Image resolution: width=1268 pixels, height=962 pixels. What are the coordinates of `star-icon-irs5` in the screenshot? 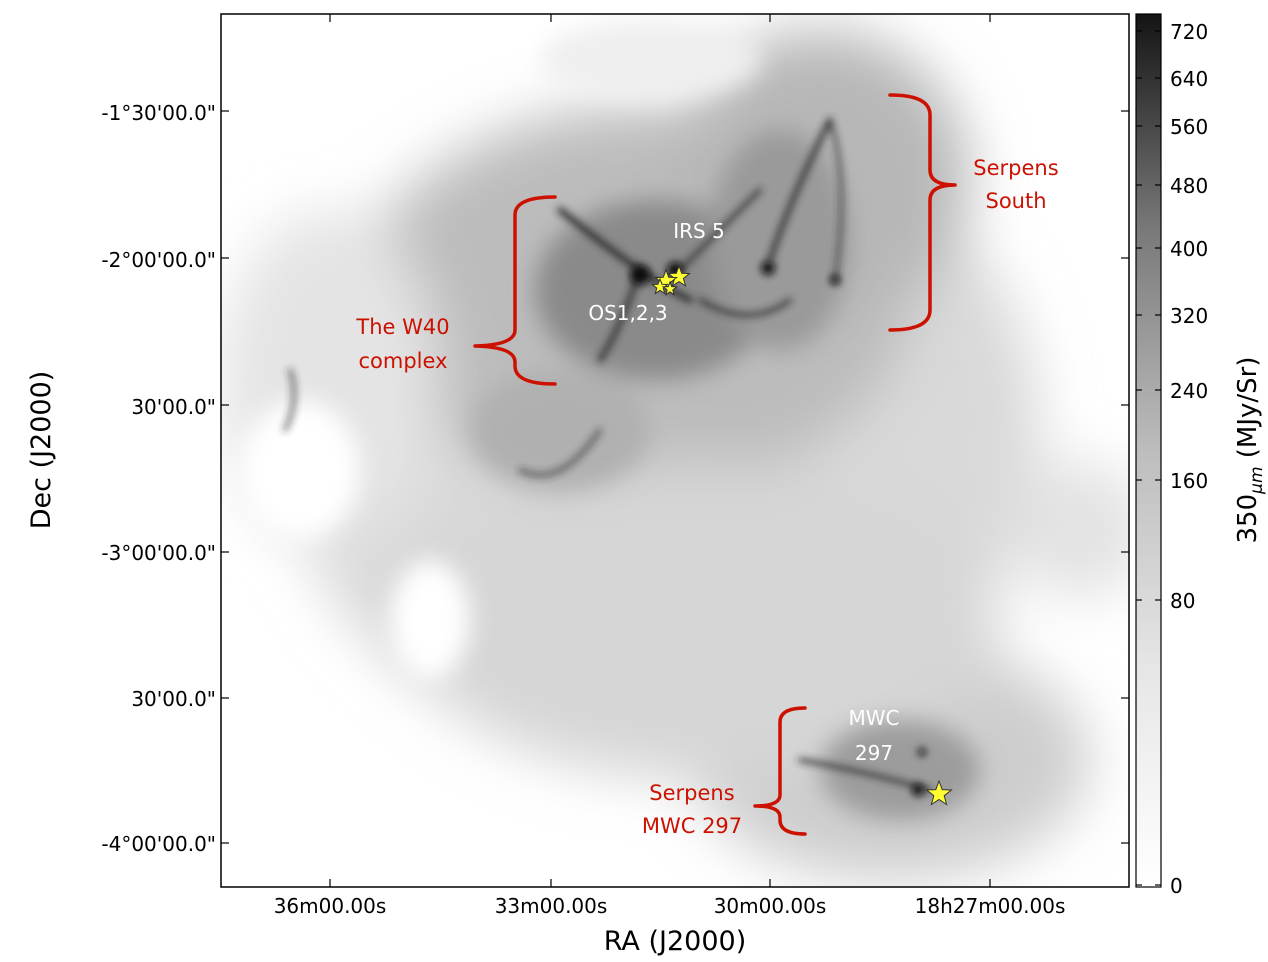 It's located at (679, 276).